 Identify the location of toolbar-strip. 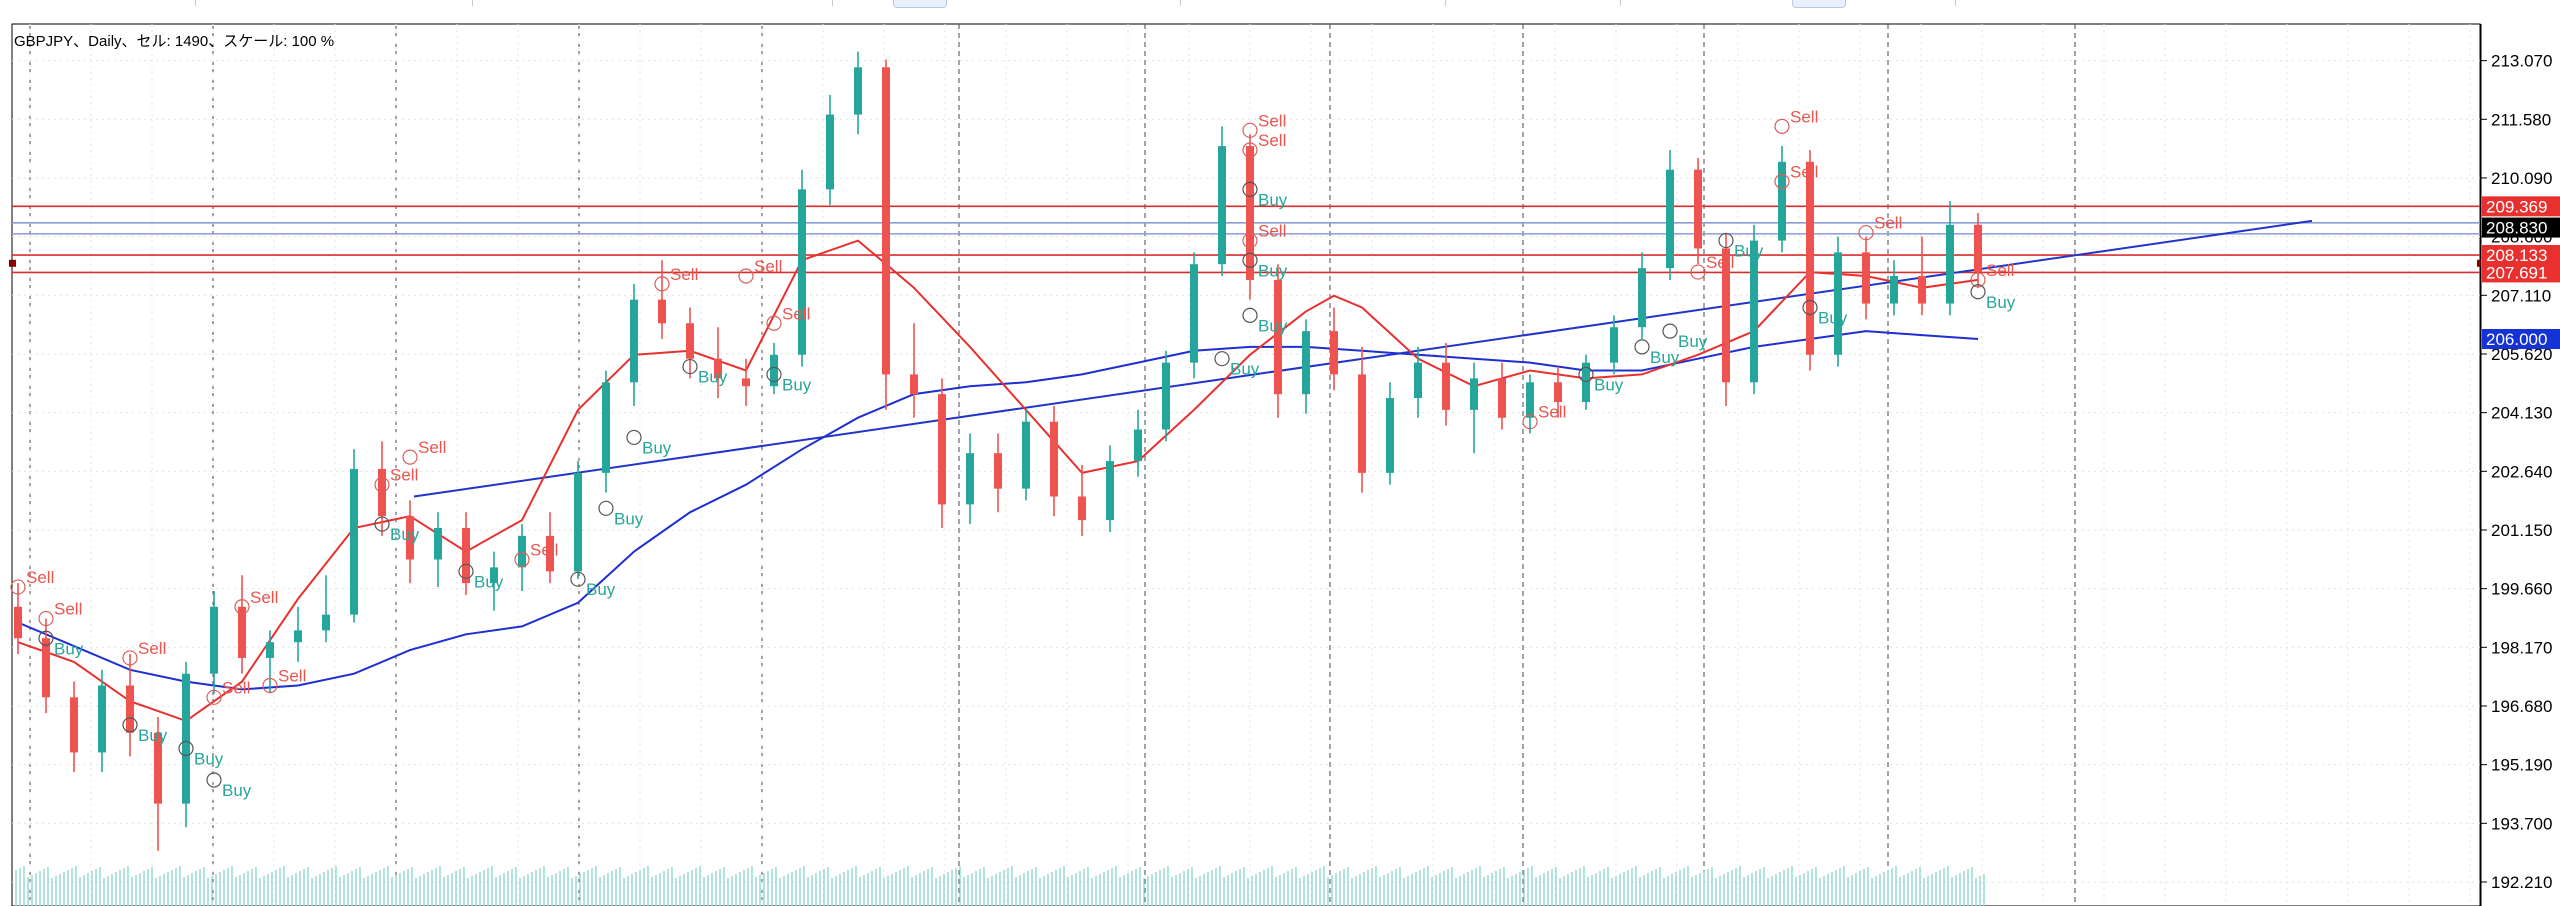
(1280, 7).